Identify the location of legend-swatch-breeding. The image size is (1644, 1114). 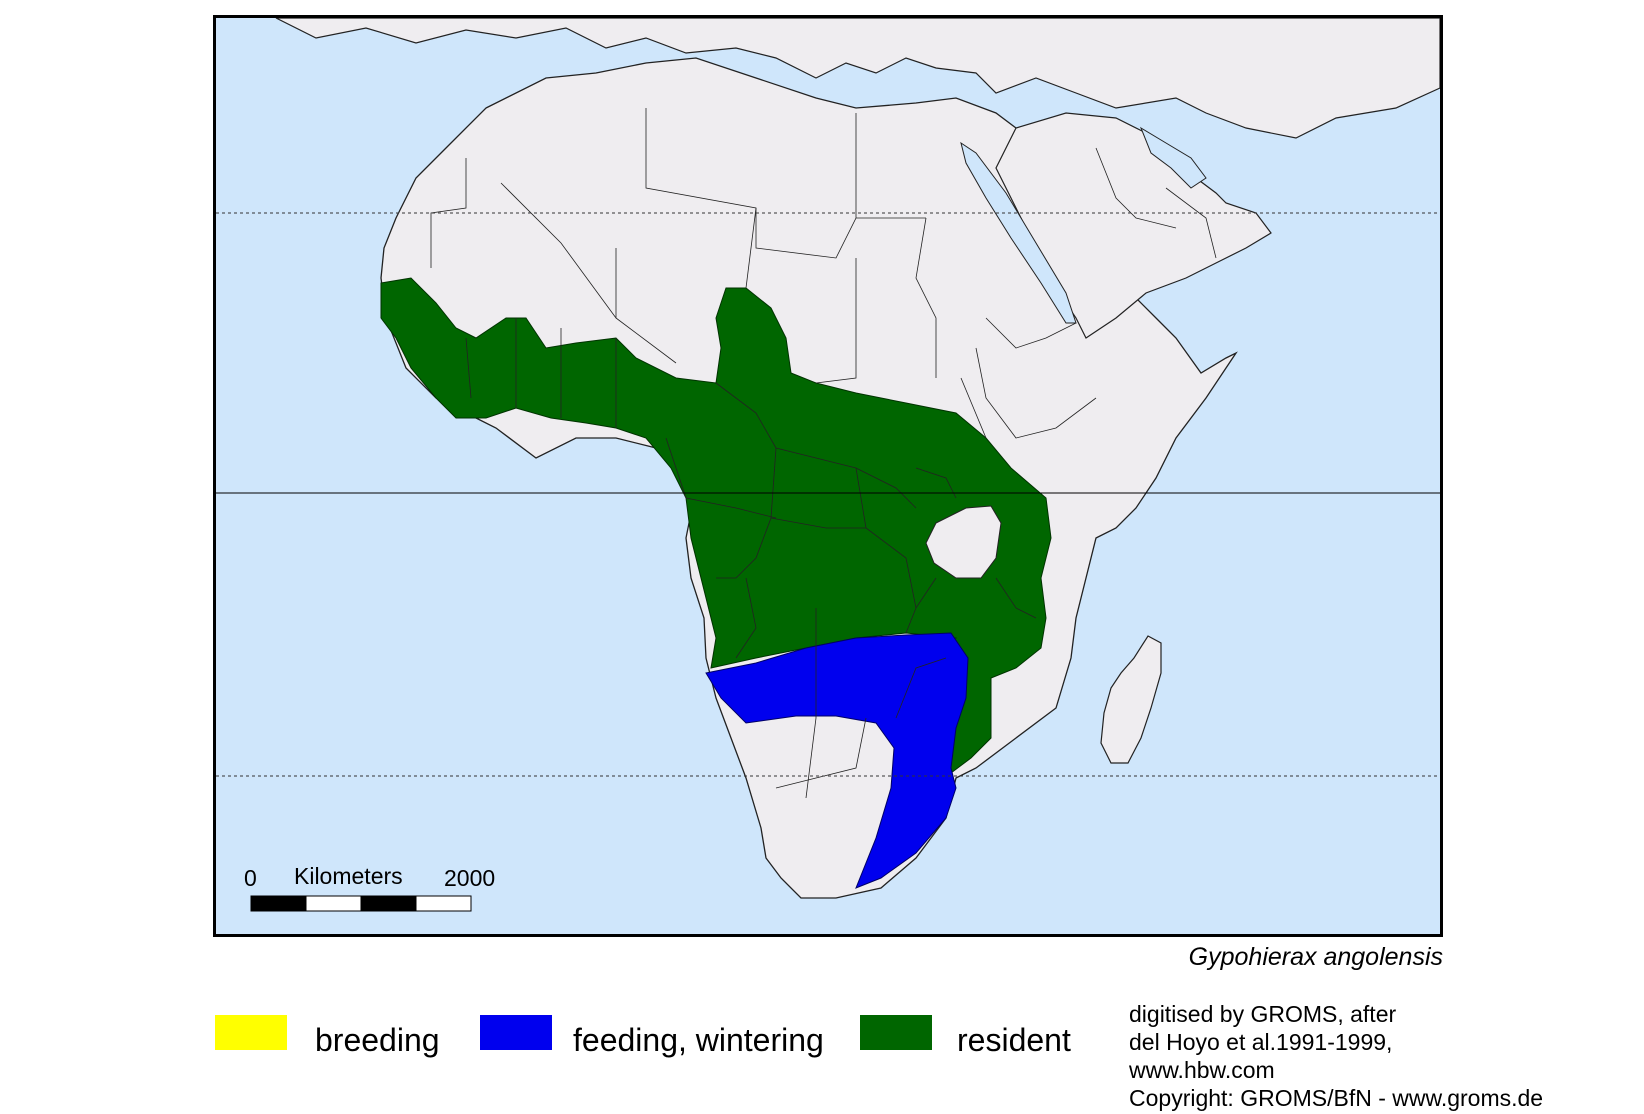
(251, 1032).